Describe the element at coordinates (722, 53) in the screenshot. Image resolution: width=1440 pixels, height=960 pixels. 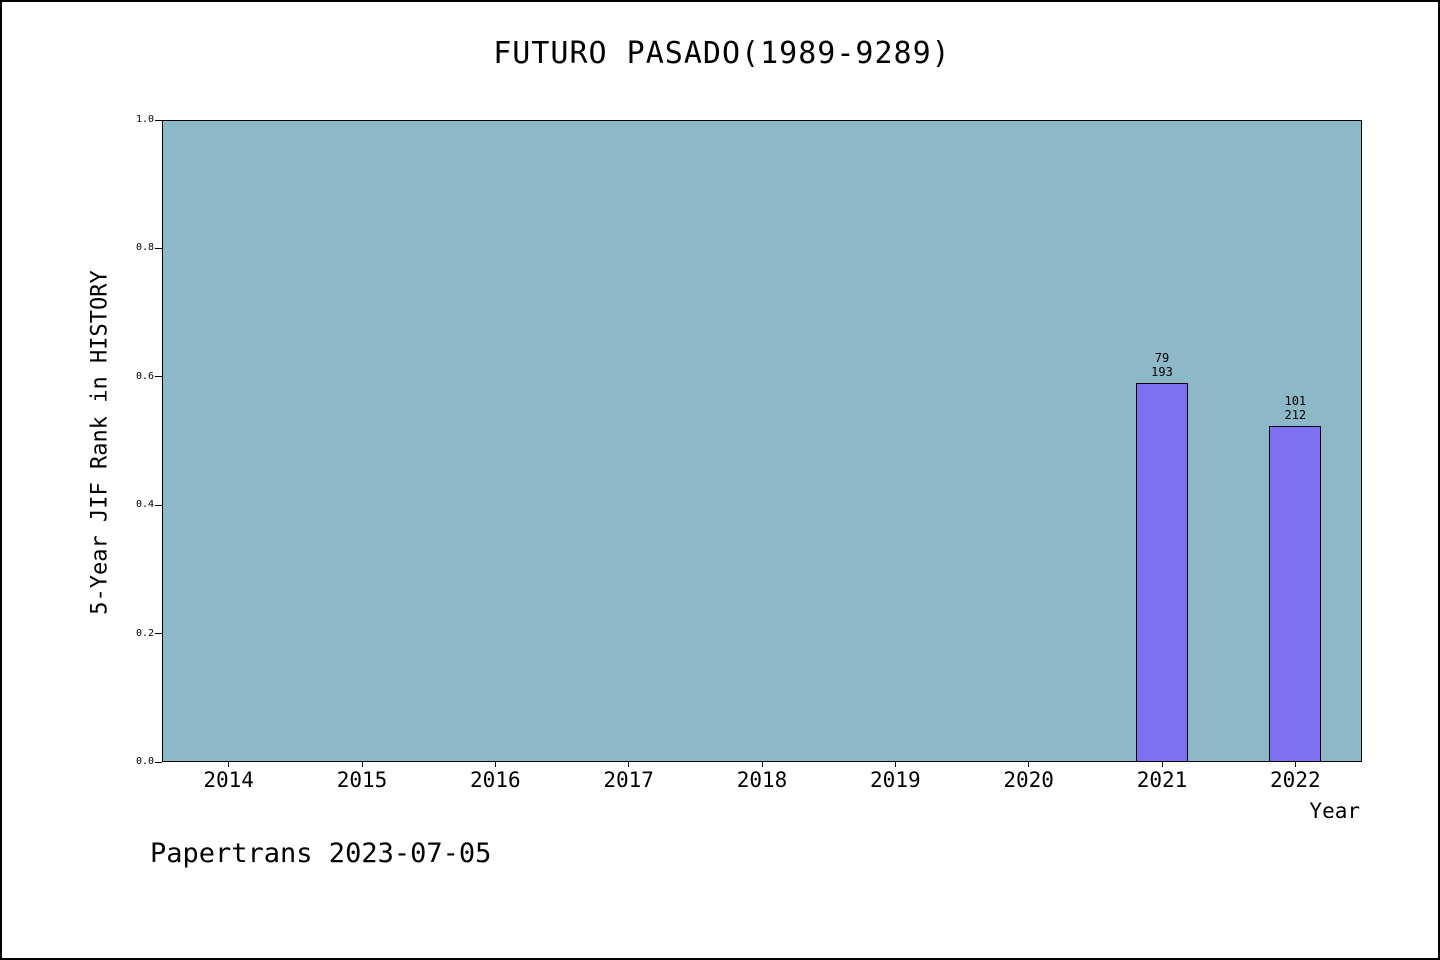
I see `chart-title: FUTURO PASADO(1989-9289)` at that location.